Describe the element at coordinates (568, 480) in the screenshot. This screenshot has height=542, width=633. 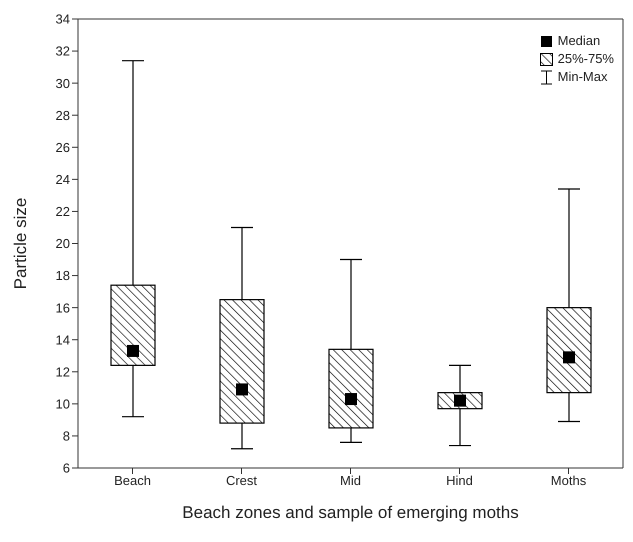
I see `x-tick-label: Moths` at that location.